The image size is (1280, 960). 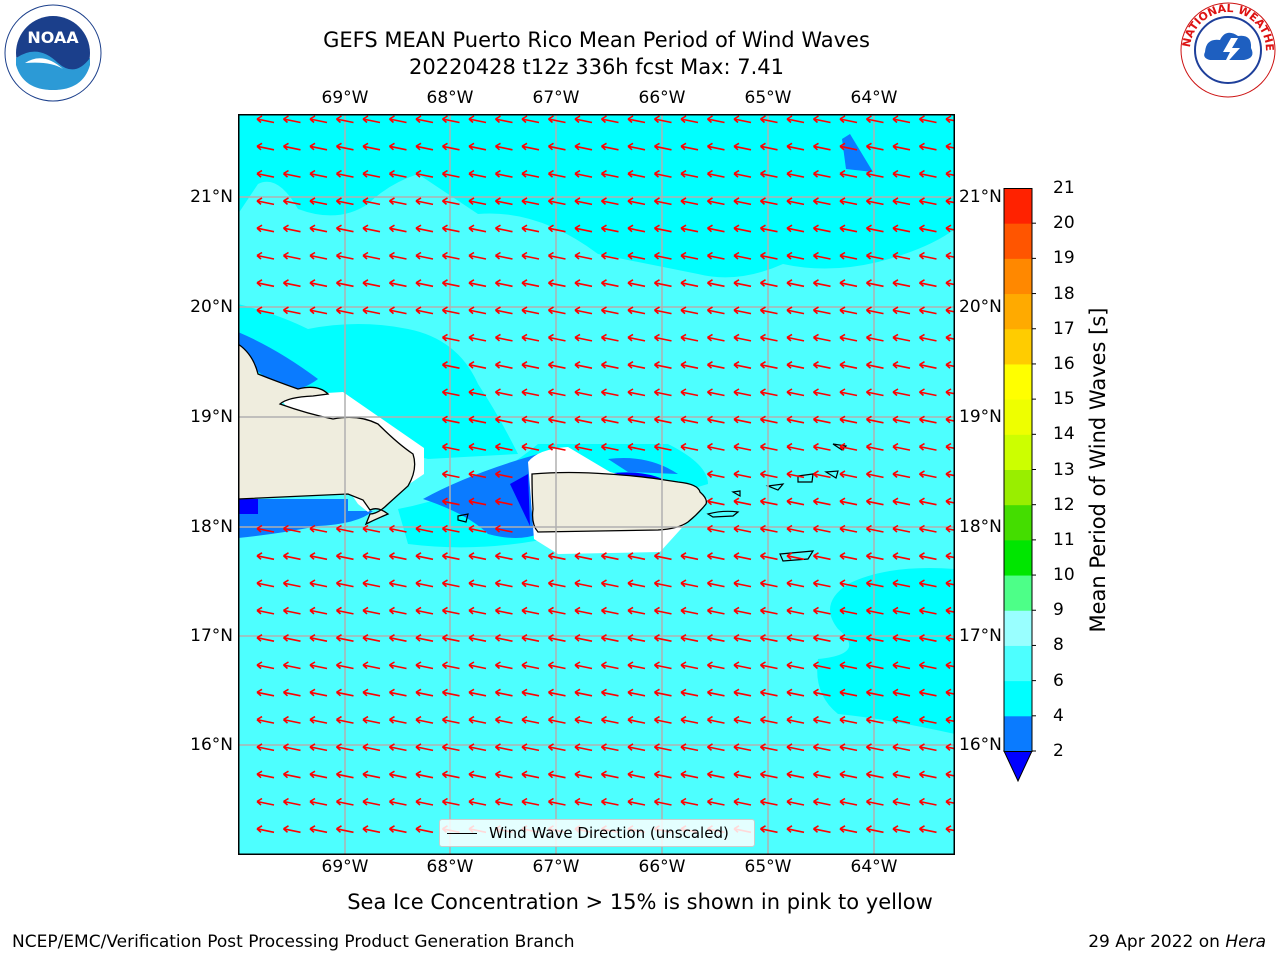 I want to click on colorbar-cell, so click(x=1018, y=663).